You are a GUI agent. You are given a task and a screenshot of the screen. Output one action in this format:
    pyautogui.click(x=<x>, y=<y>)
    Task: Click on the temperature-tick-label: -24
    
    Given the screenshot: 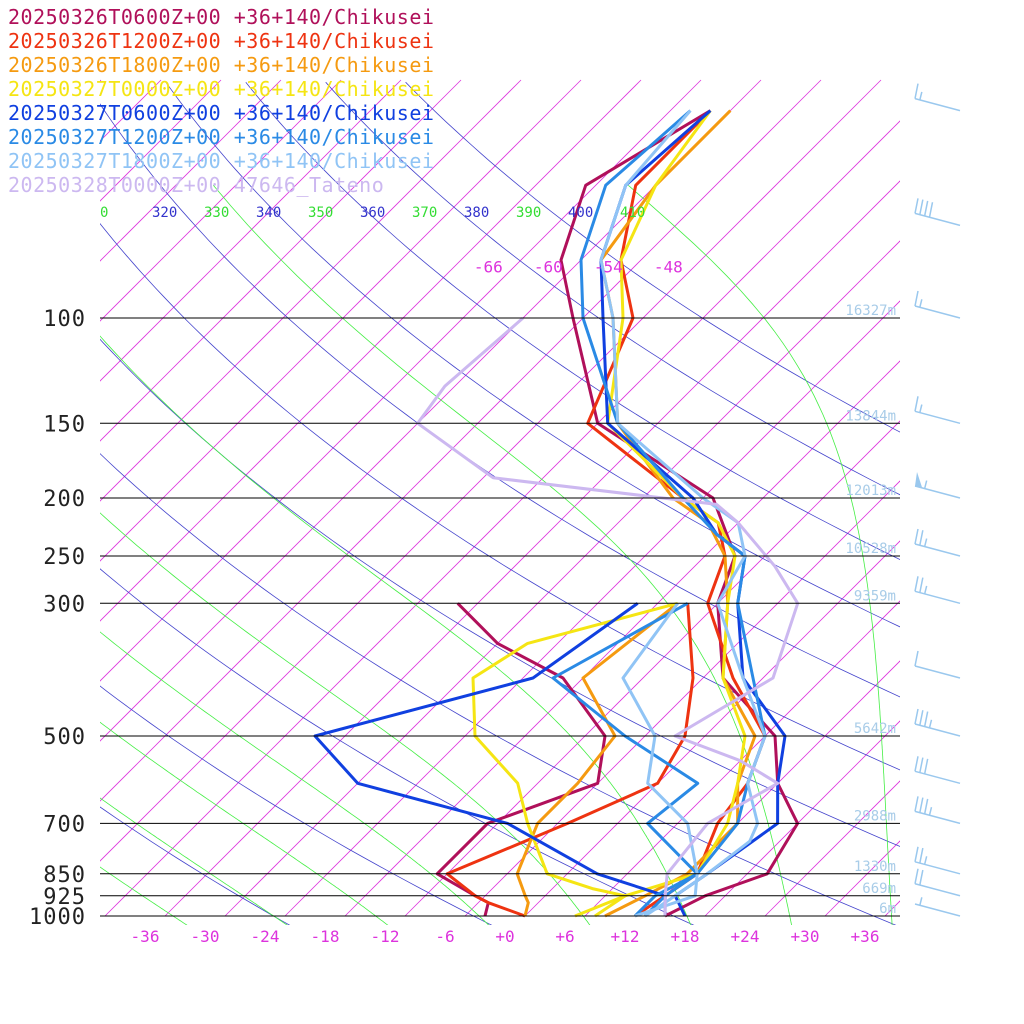 What is the action you would take?
    pyautogui.click(x=265, y=936)
    